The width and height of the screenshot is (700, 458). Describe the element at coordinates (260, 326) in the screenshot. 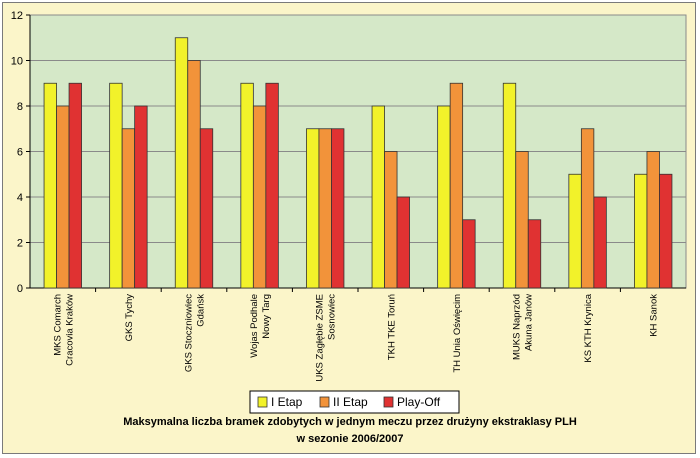

I see `x-tick-label: Wojas PodhaleNowy Targ` at that location.